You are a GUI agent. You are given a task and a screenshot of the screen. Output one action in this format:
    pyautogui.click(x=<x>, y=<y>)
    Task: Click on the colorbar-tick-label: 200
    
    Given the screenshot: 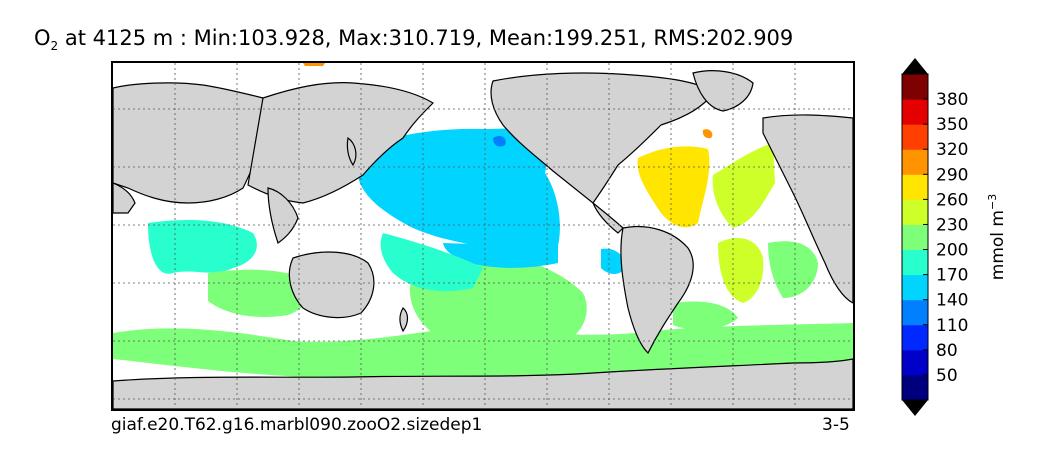 What is the action you would take?
    pyautogui.click(x=952, y=251)
    